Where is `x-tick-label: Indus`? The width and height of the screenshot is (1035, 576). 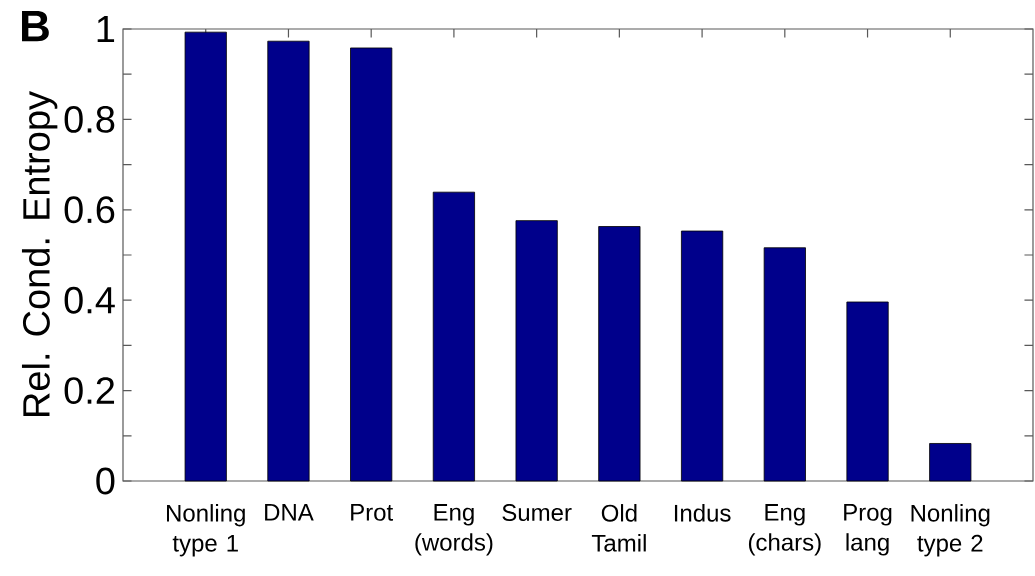 x-tick-label: Indus is located at coordinates (702, 513).